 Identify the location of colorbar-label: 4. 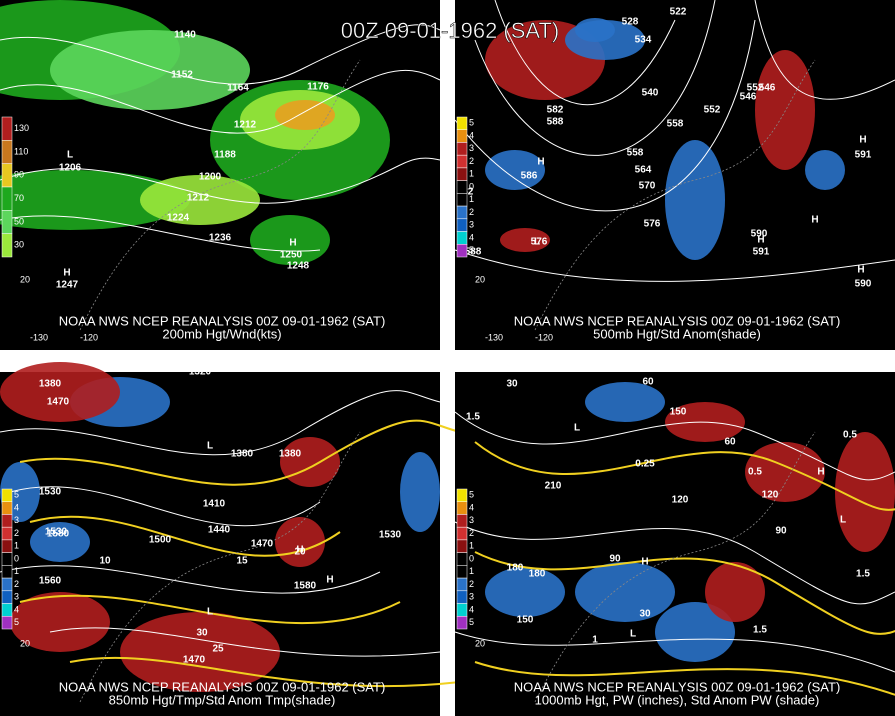
(471, 507).